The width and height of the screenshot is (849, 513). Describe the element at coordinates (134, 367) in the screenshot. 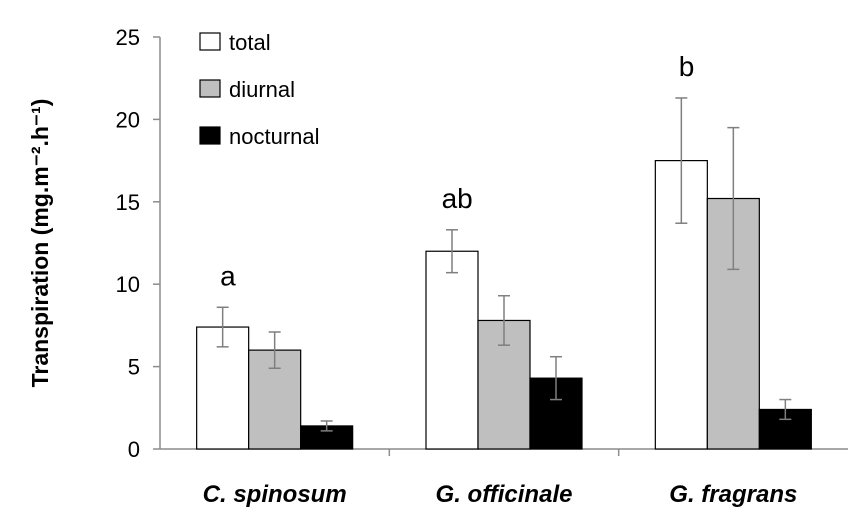

I see `y-tick-label: 5` at that location.